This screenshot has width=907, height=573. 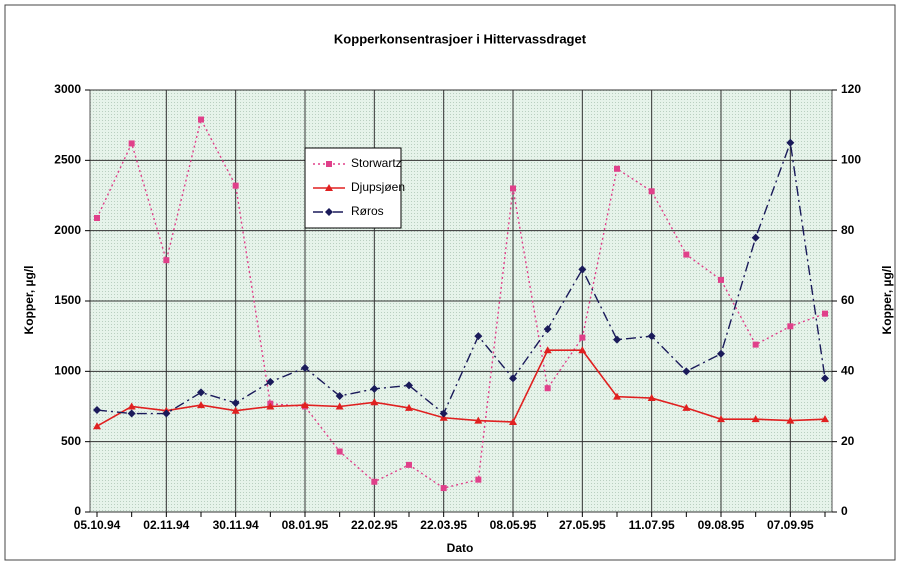 I want to click on x-tick-label: 05.10.94, so click(x=97, y=525).